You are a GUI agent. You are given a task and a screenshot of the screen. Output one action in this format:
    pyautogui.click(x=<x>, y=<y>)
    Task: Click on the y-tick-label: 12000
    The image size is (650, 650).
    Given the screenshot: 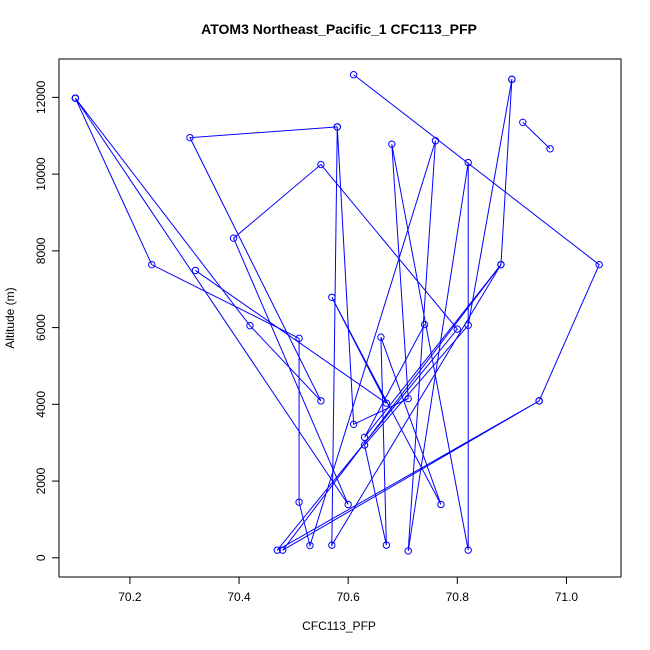 What is the action you would take?
    pyautogui.click(x=41, y=97)
    